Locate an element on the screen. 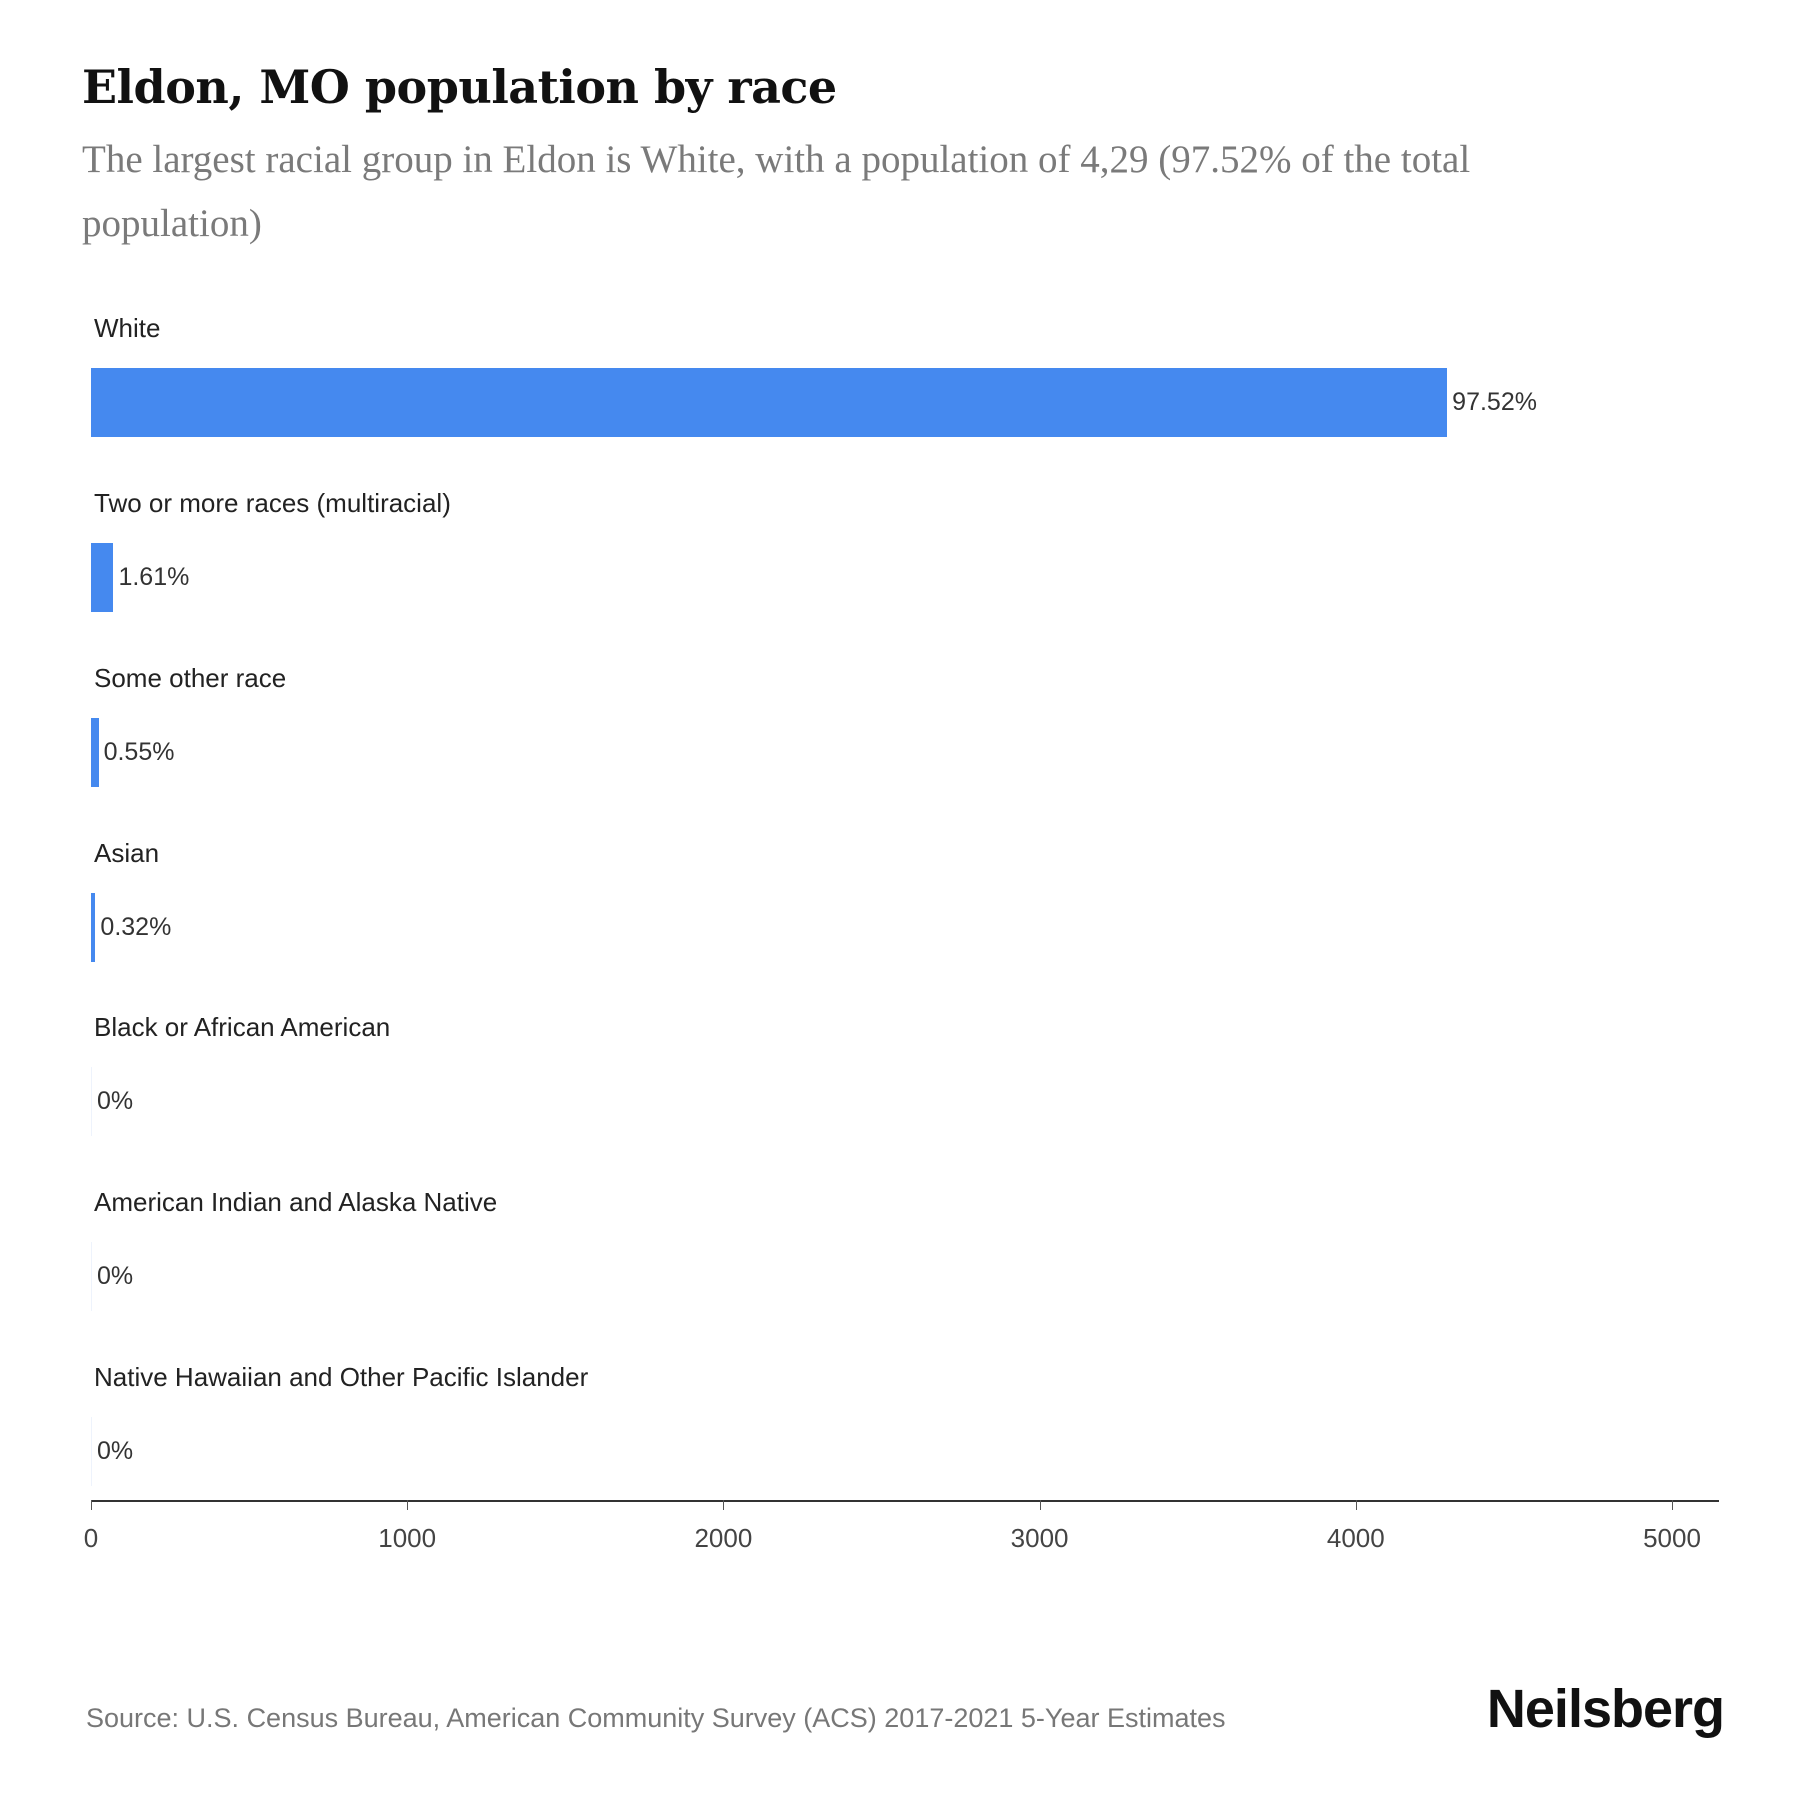 Image resolution: width=1800 pixels, height=1800 pixels. x-axis-tick-label: 0 is located at coordinates (91, 1538).